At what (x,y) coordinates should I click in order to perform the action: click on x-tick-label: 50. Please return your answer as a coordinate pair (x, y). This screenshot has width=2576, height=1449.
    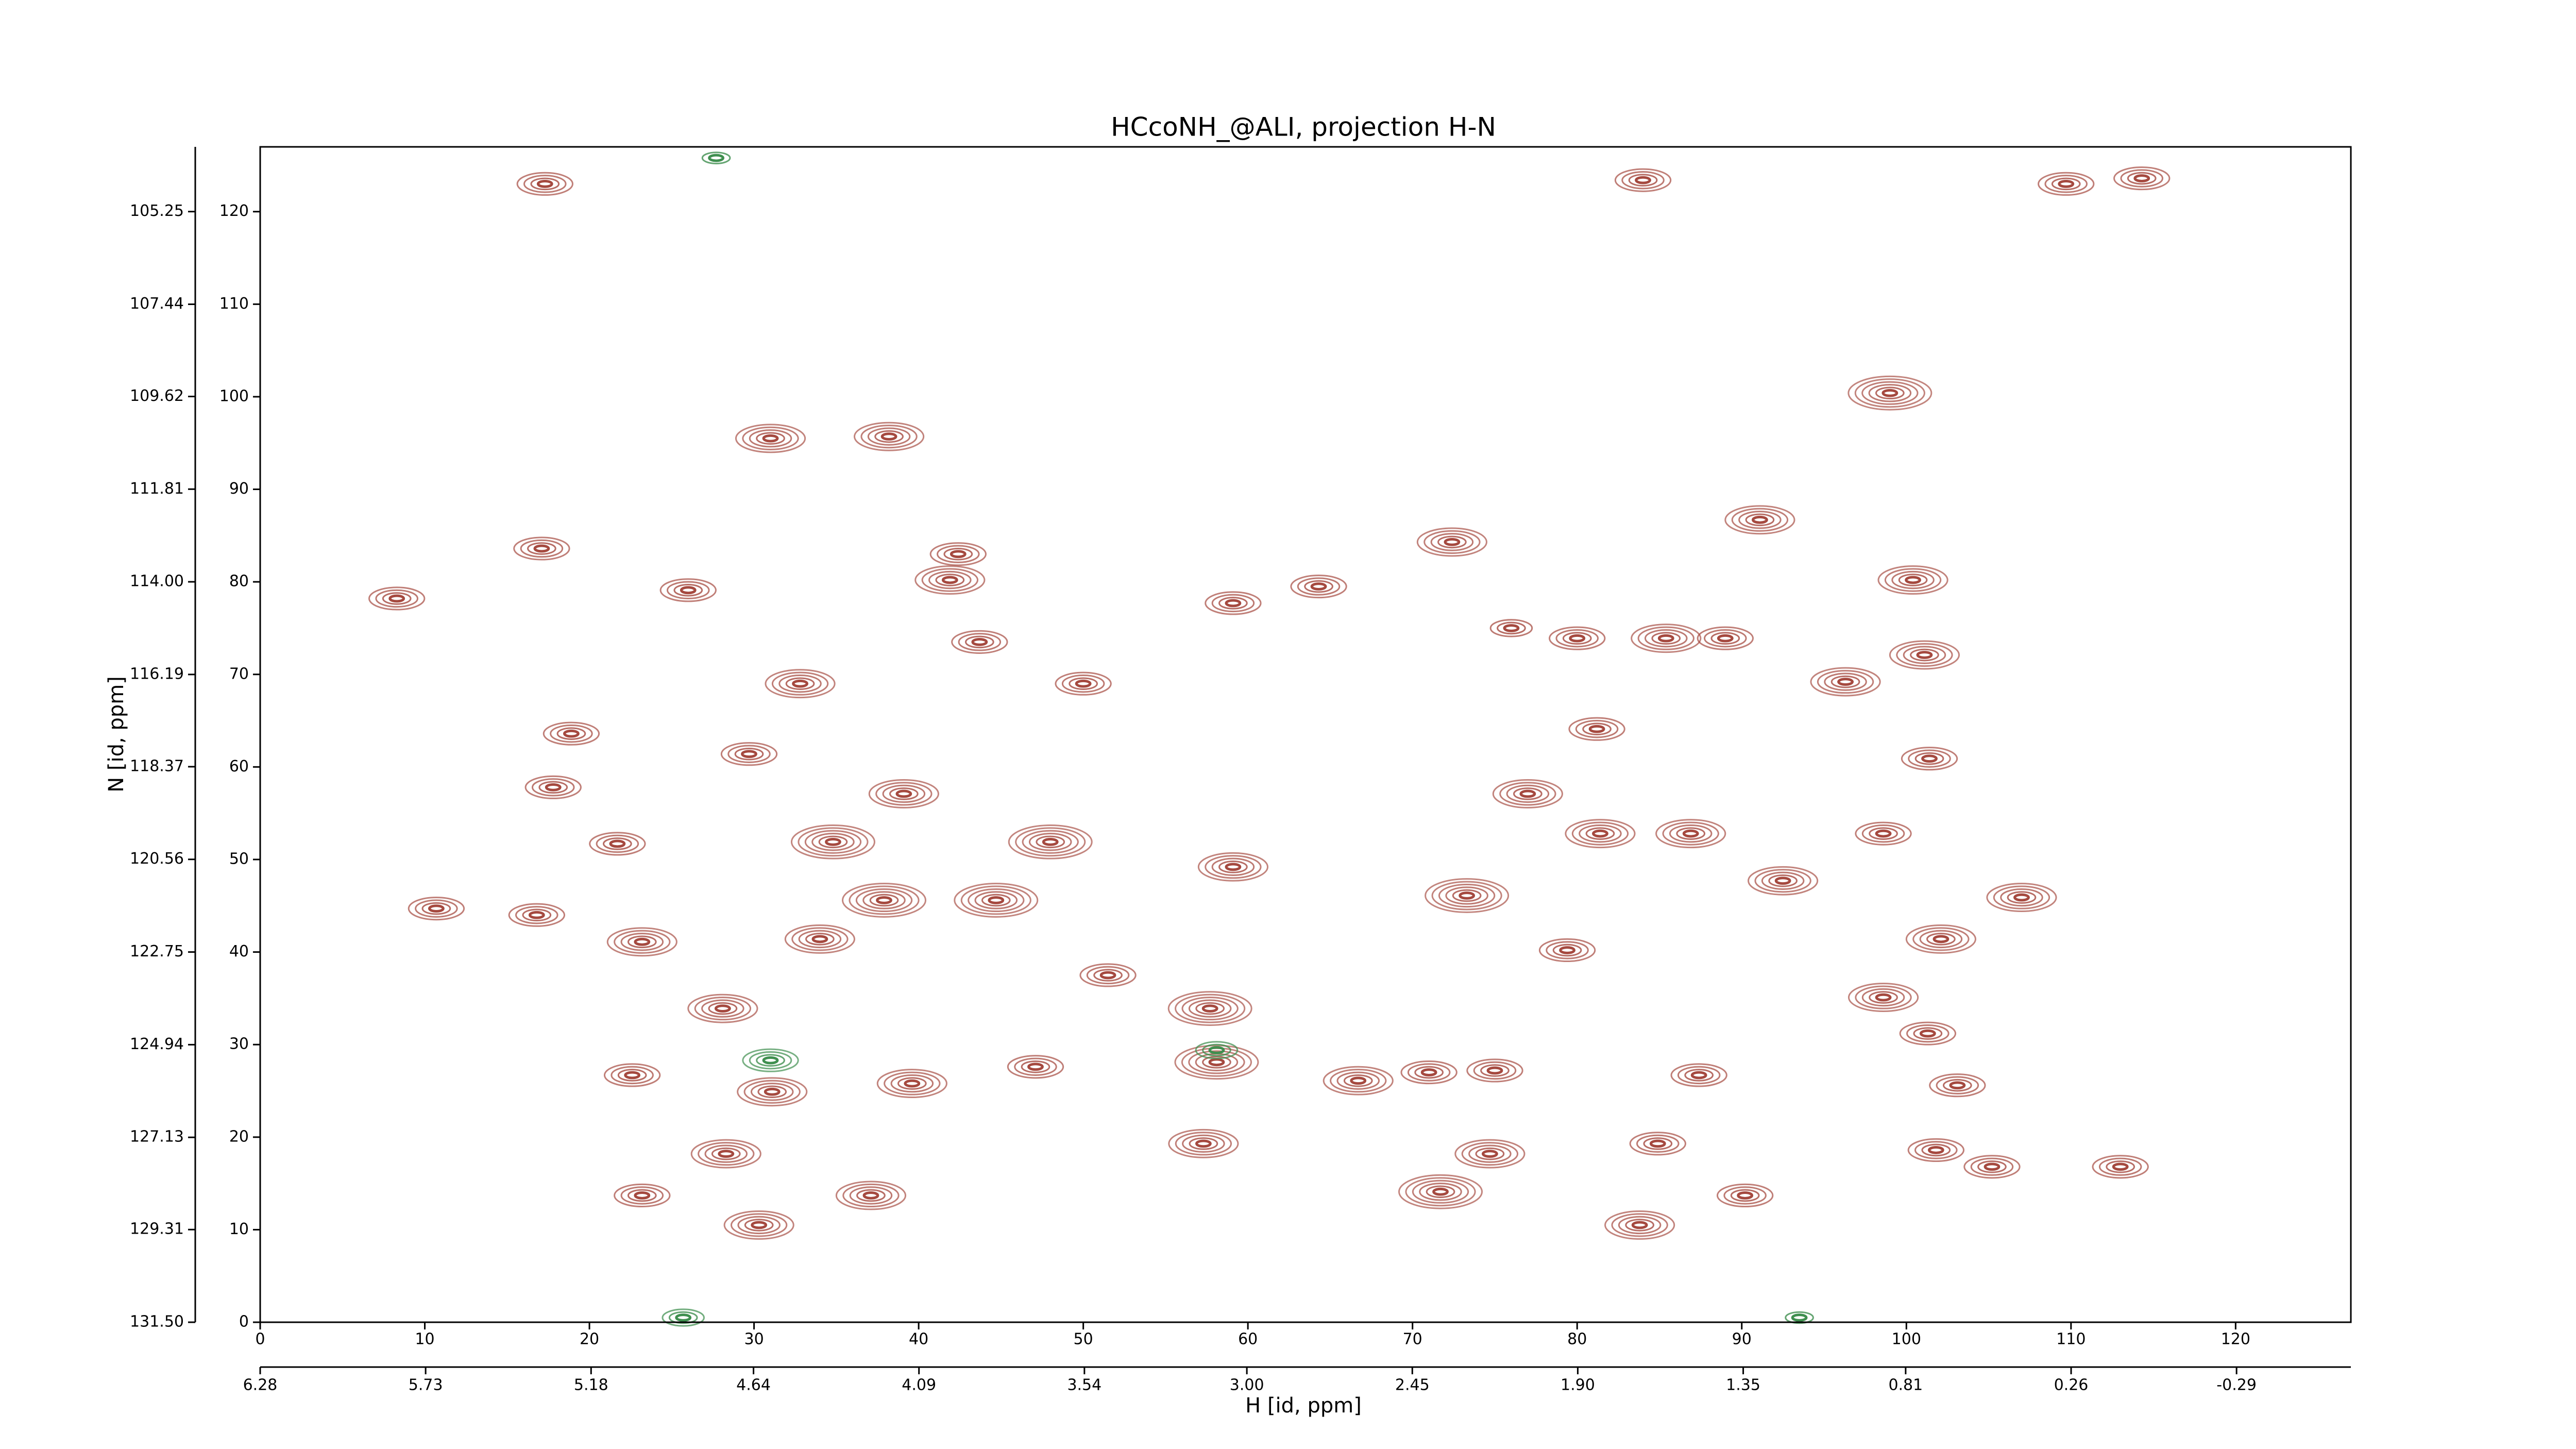
    Looking at the image, I should click on (1083, 1339).